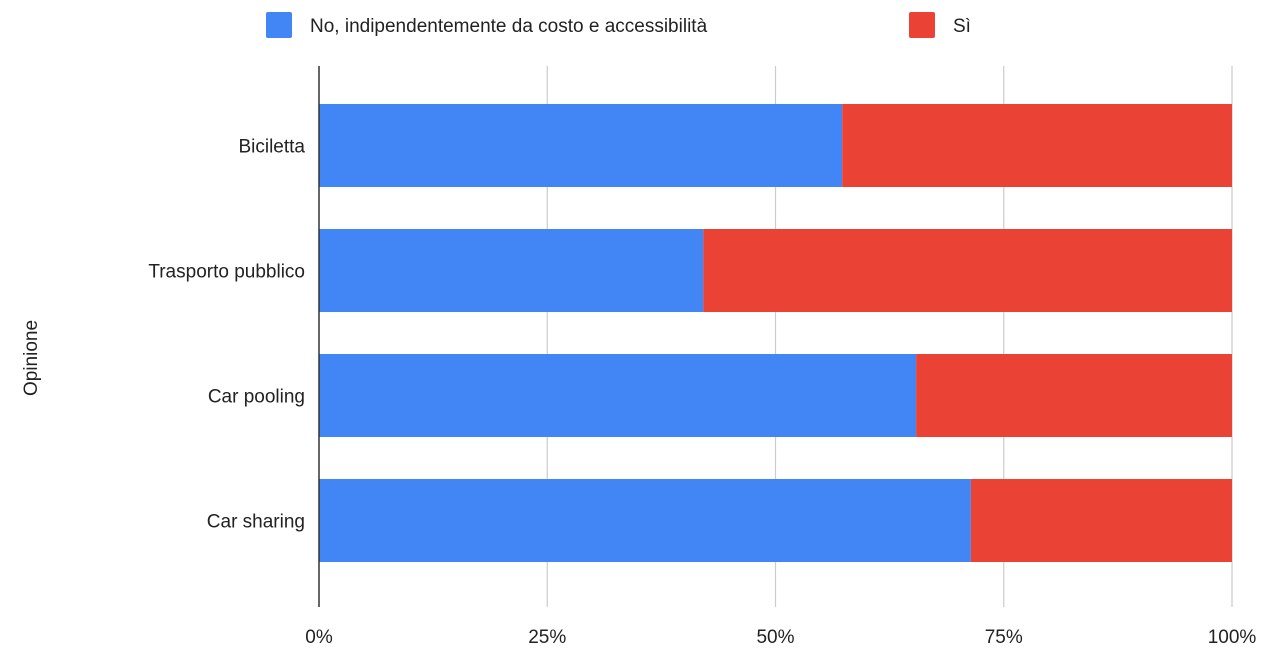 This screenshot has width=1271, height=656. I want to click on x-tick-label: 100%, so click(1232, 637).